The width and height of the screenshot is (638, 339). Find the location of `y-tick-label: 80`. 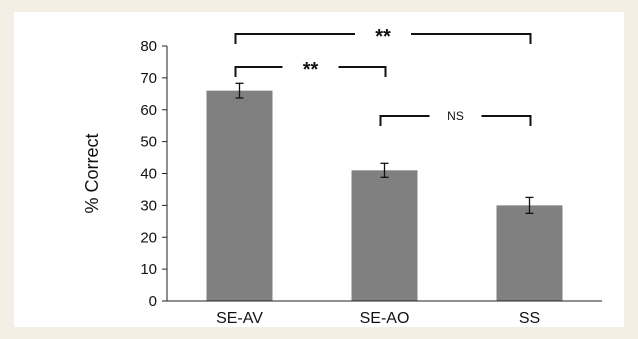

y-tick-label: 80 is located at coordinates (148, 46).